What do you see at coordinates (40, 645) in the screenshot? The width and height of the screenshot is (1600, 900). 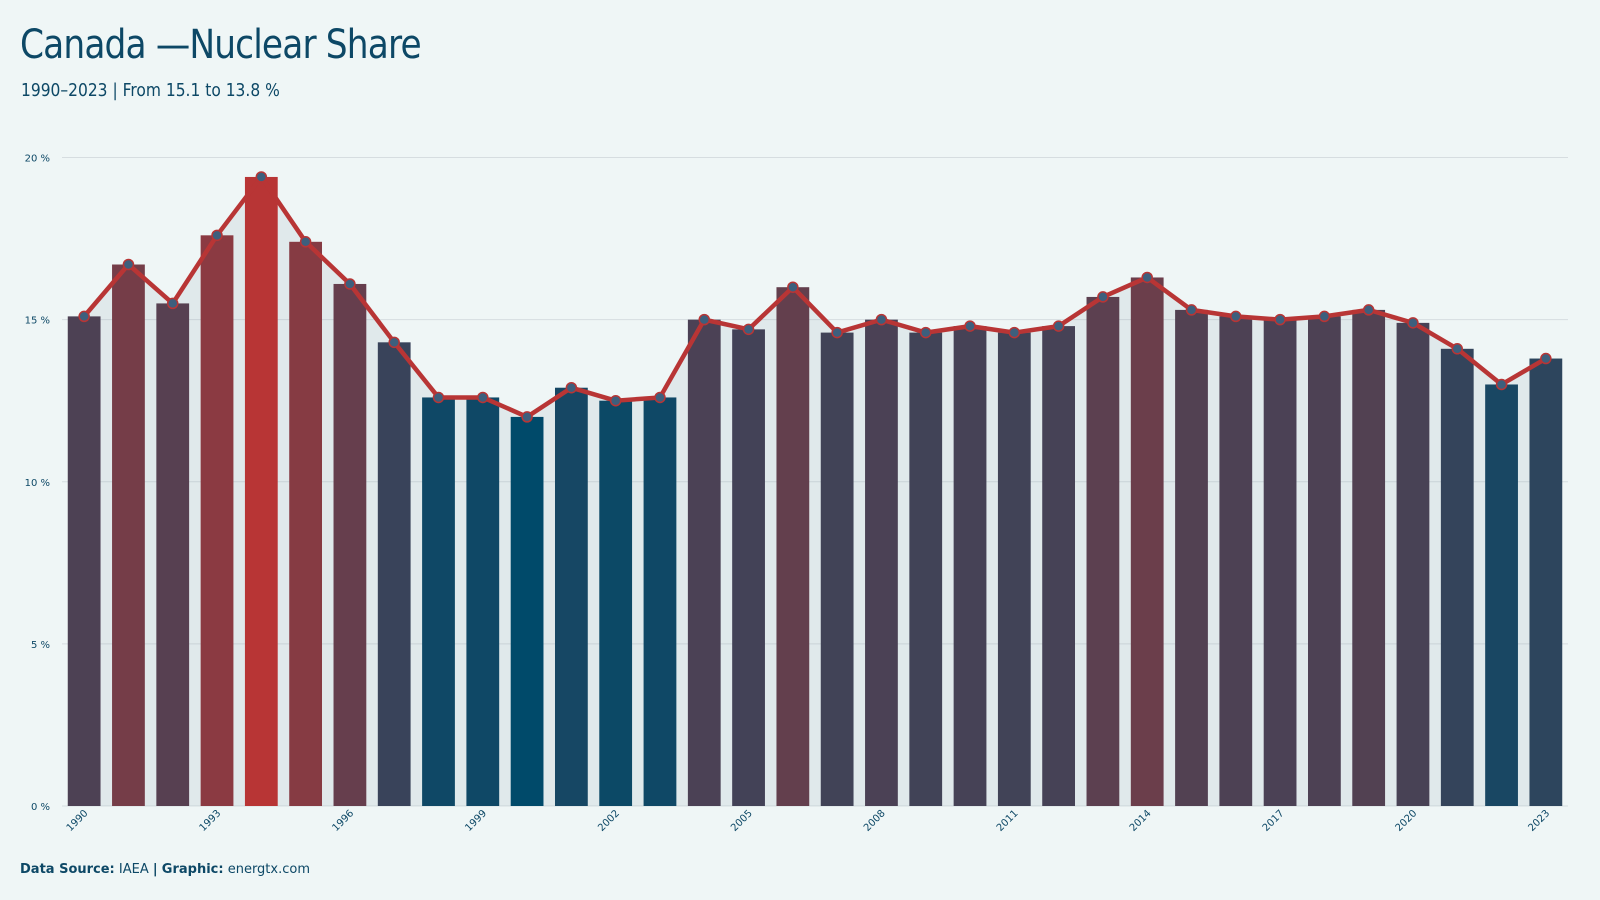 I see `y-tick-label: 5 %` at bounding box center [40, 645].